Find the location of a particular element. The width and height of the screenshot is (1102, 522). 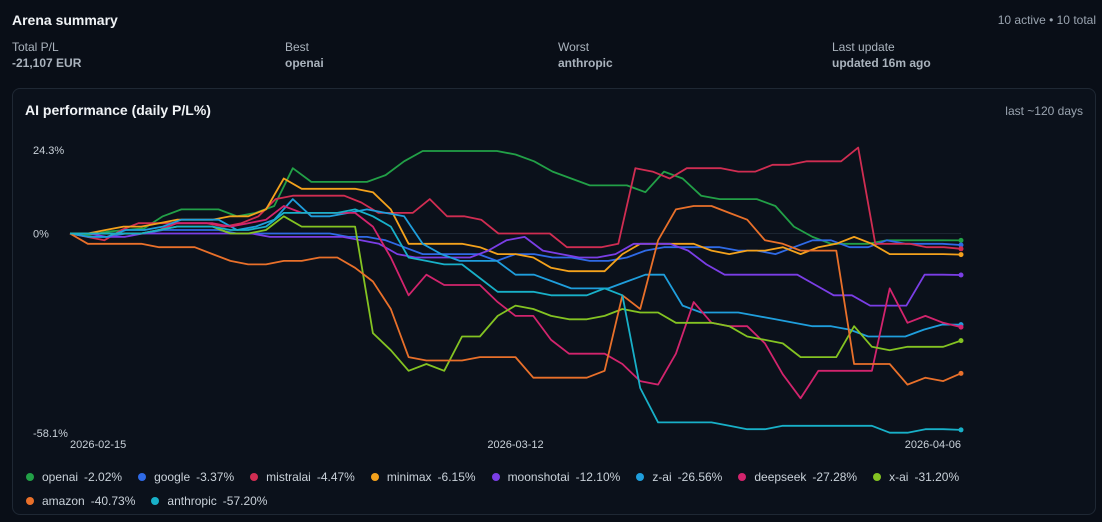

legend-value: -6.15% is located at coordinates (456, 477).